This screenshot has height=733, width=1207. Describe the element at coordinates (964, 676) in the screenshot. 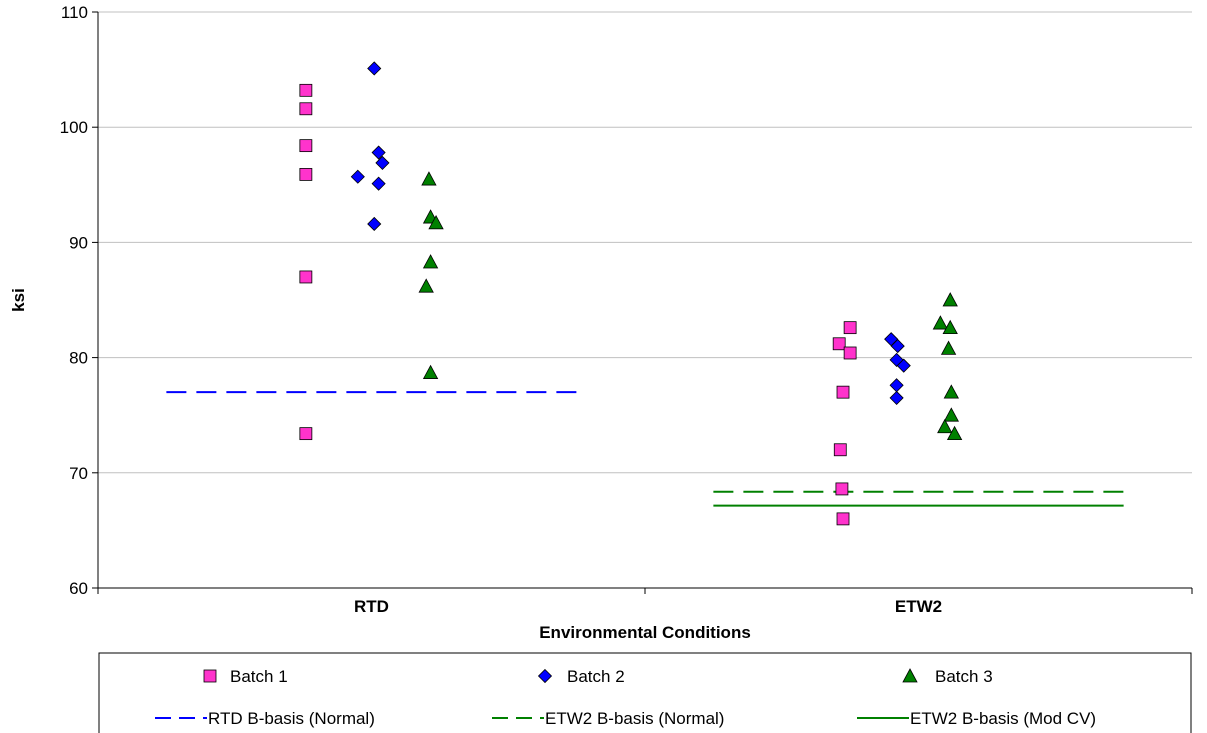

I see `legend-label: Batch 3` at that location.